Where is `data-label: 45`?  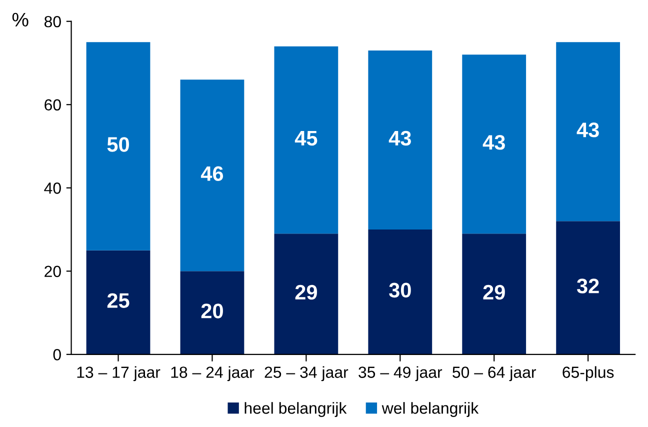
data-label: 45 is located at coordinates (306, 138).